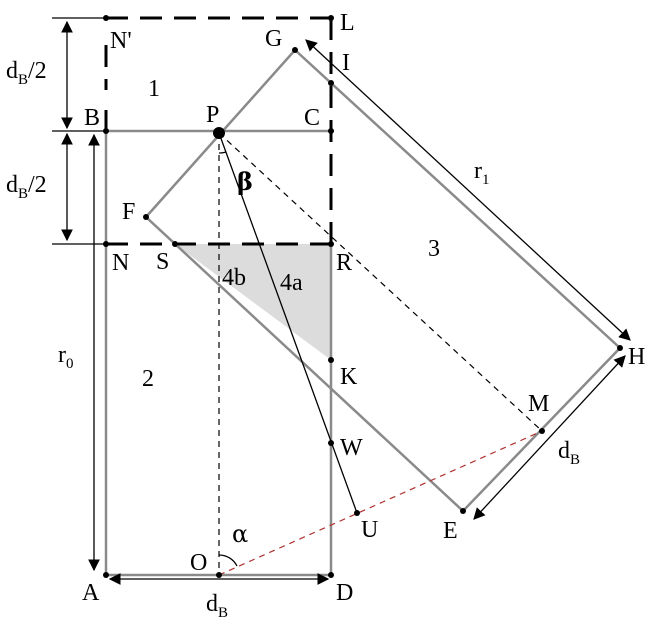 This screenshot has width=664, height=626. I want to click on label-L: L, so click(347, 23).